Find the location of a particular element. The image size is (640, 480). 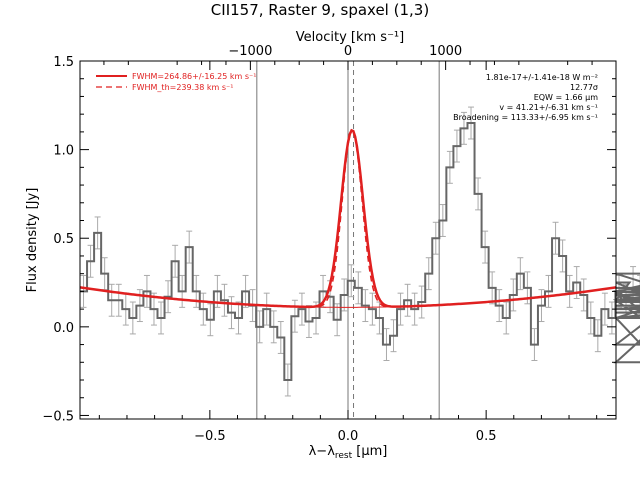

x-tick-label: 0.5 is located at coordinates (486, 436).